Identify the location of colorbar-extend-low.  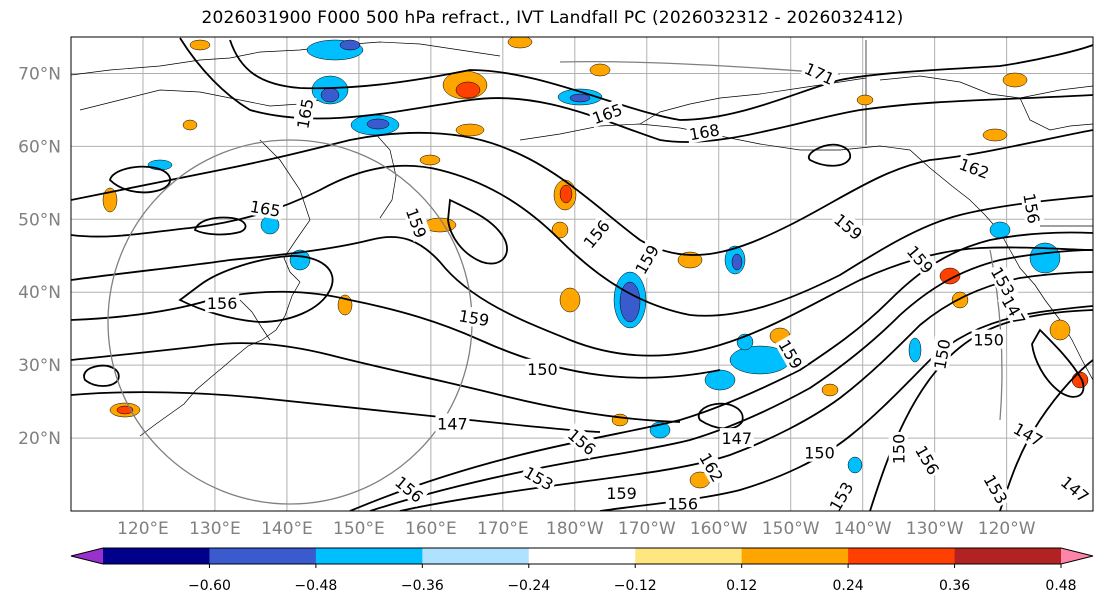
(87, 556).